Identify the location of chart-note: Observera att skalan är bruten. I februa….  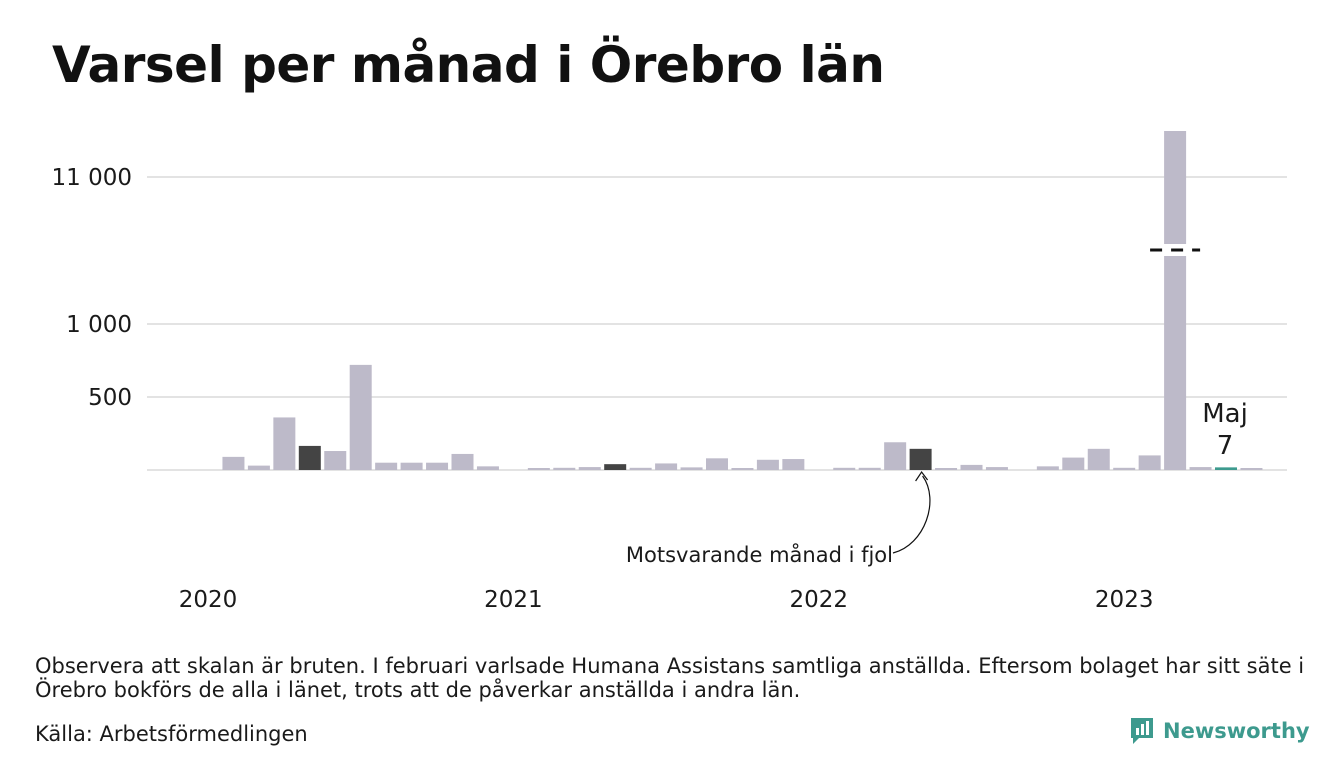
(670, 678).